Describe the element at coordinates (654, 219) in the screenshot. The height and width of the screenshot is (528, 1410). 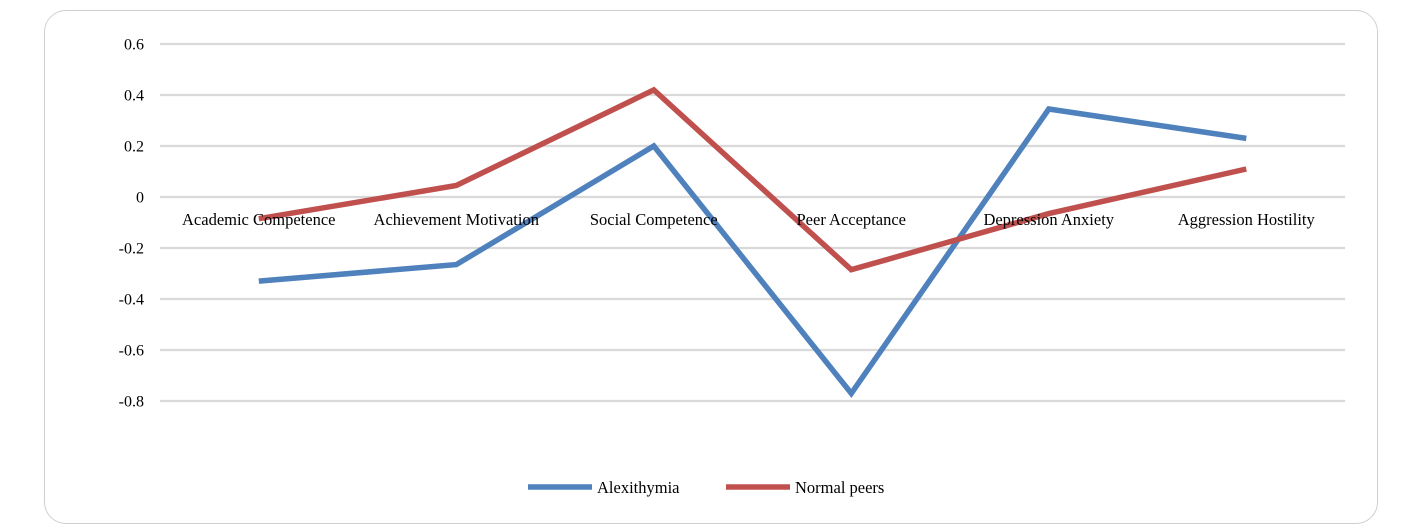
I see `category-label: Social Competence` at that location.